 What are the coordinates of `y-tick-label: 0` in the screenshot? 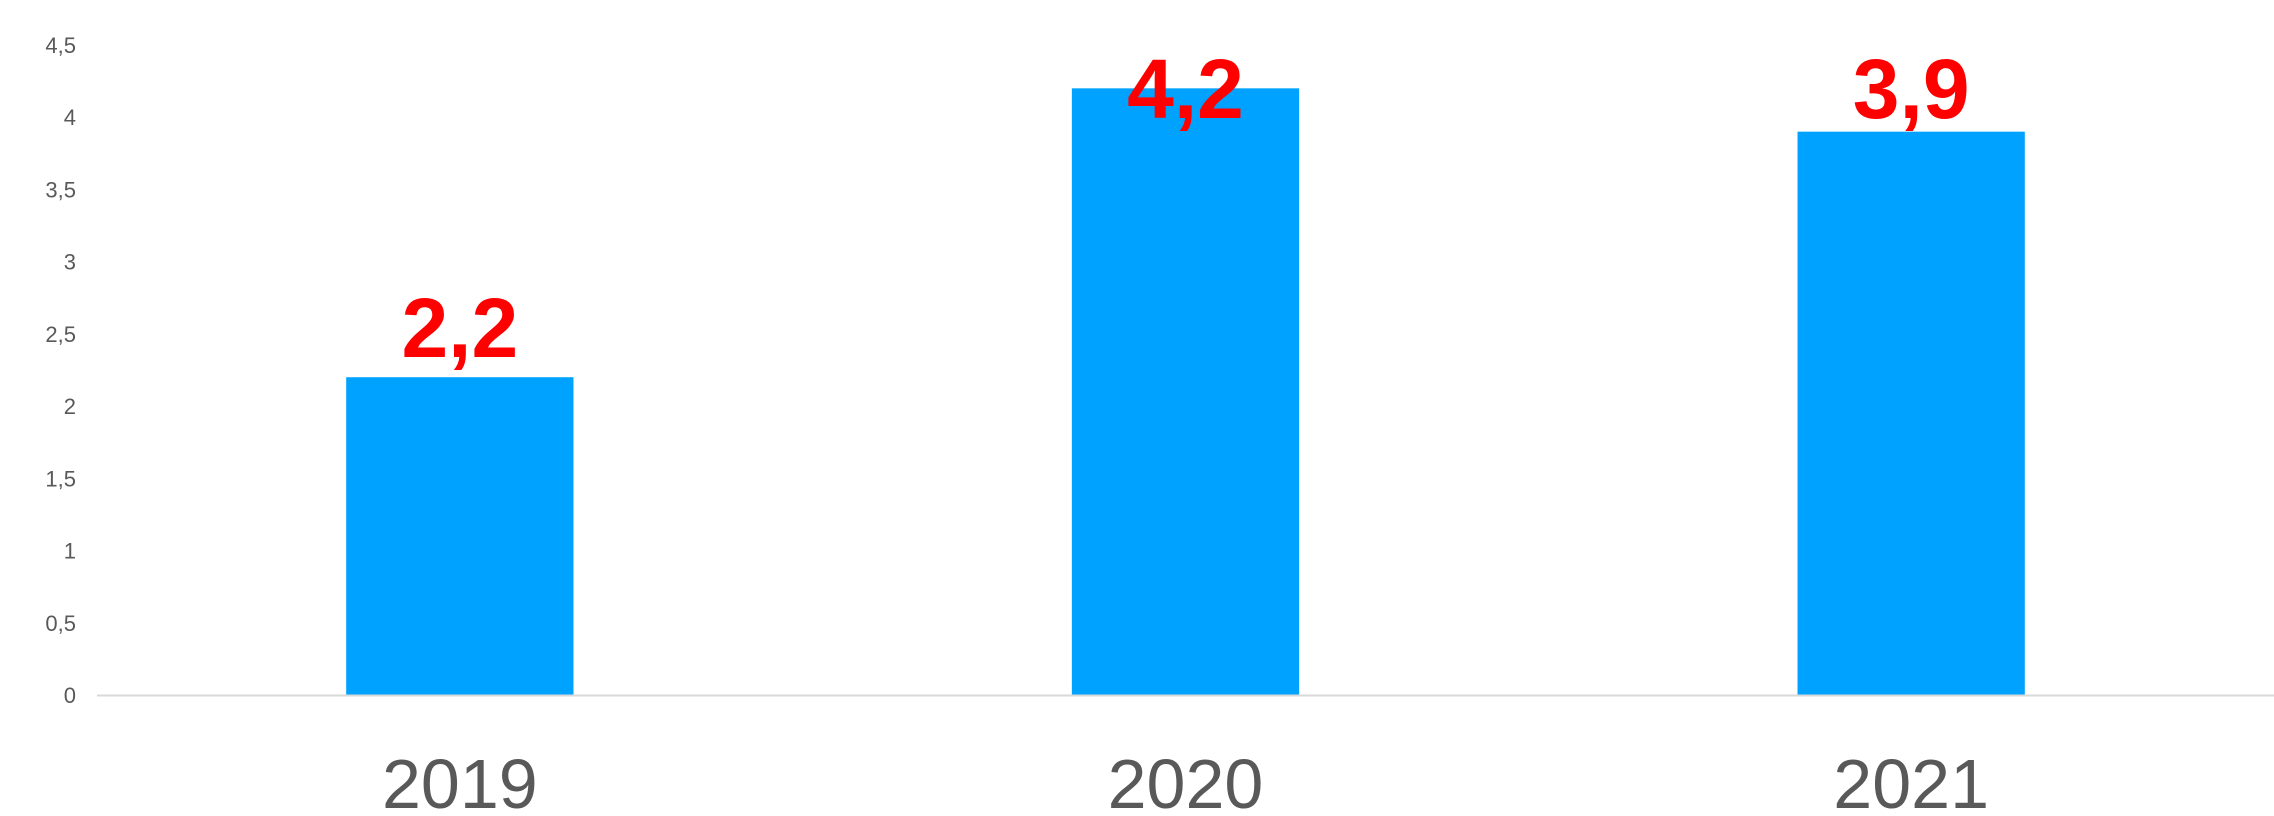 It's located at (70, 695).